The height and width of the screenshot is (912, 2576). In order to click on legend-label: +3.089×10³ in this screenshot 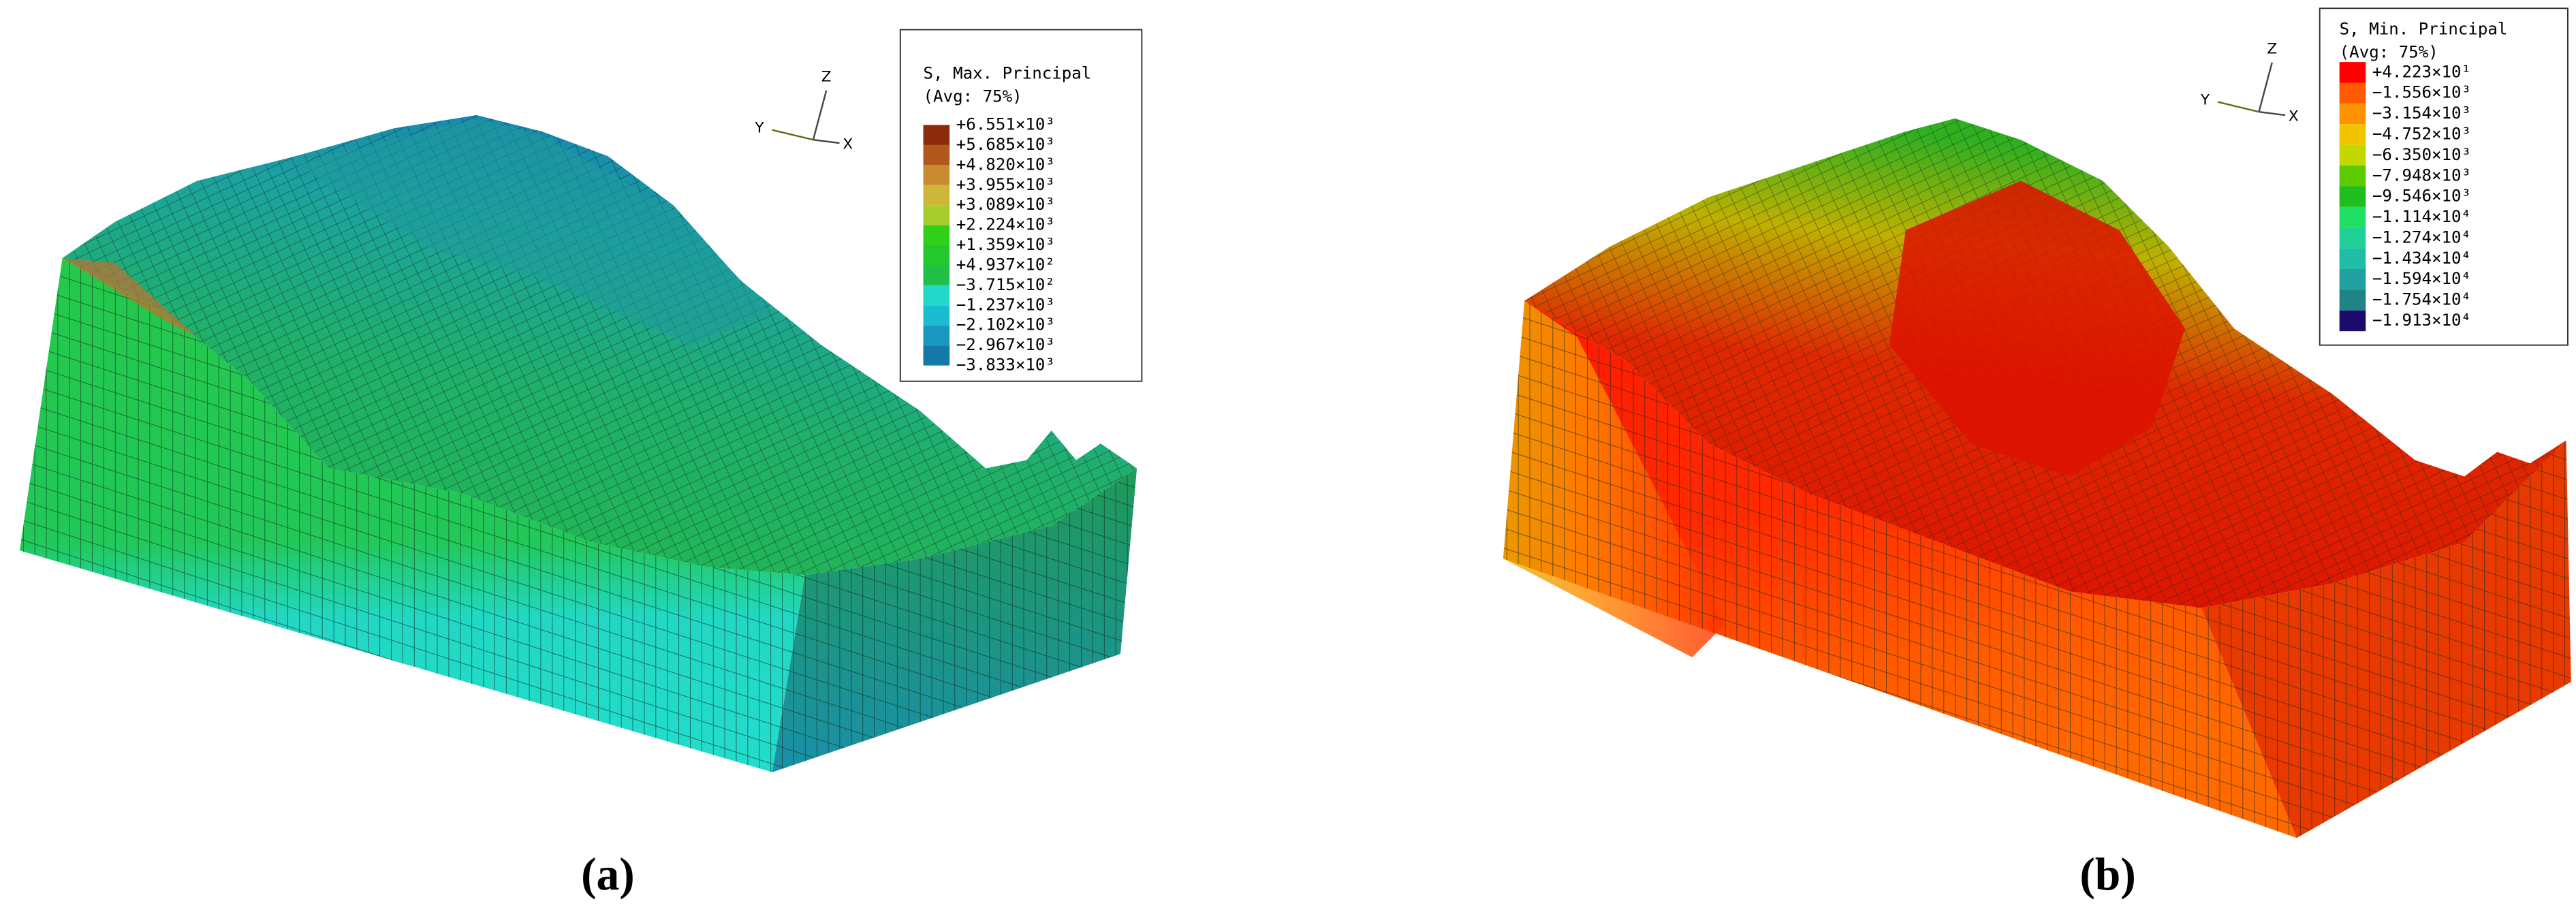, I will do `click(1006, 204)`.